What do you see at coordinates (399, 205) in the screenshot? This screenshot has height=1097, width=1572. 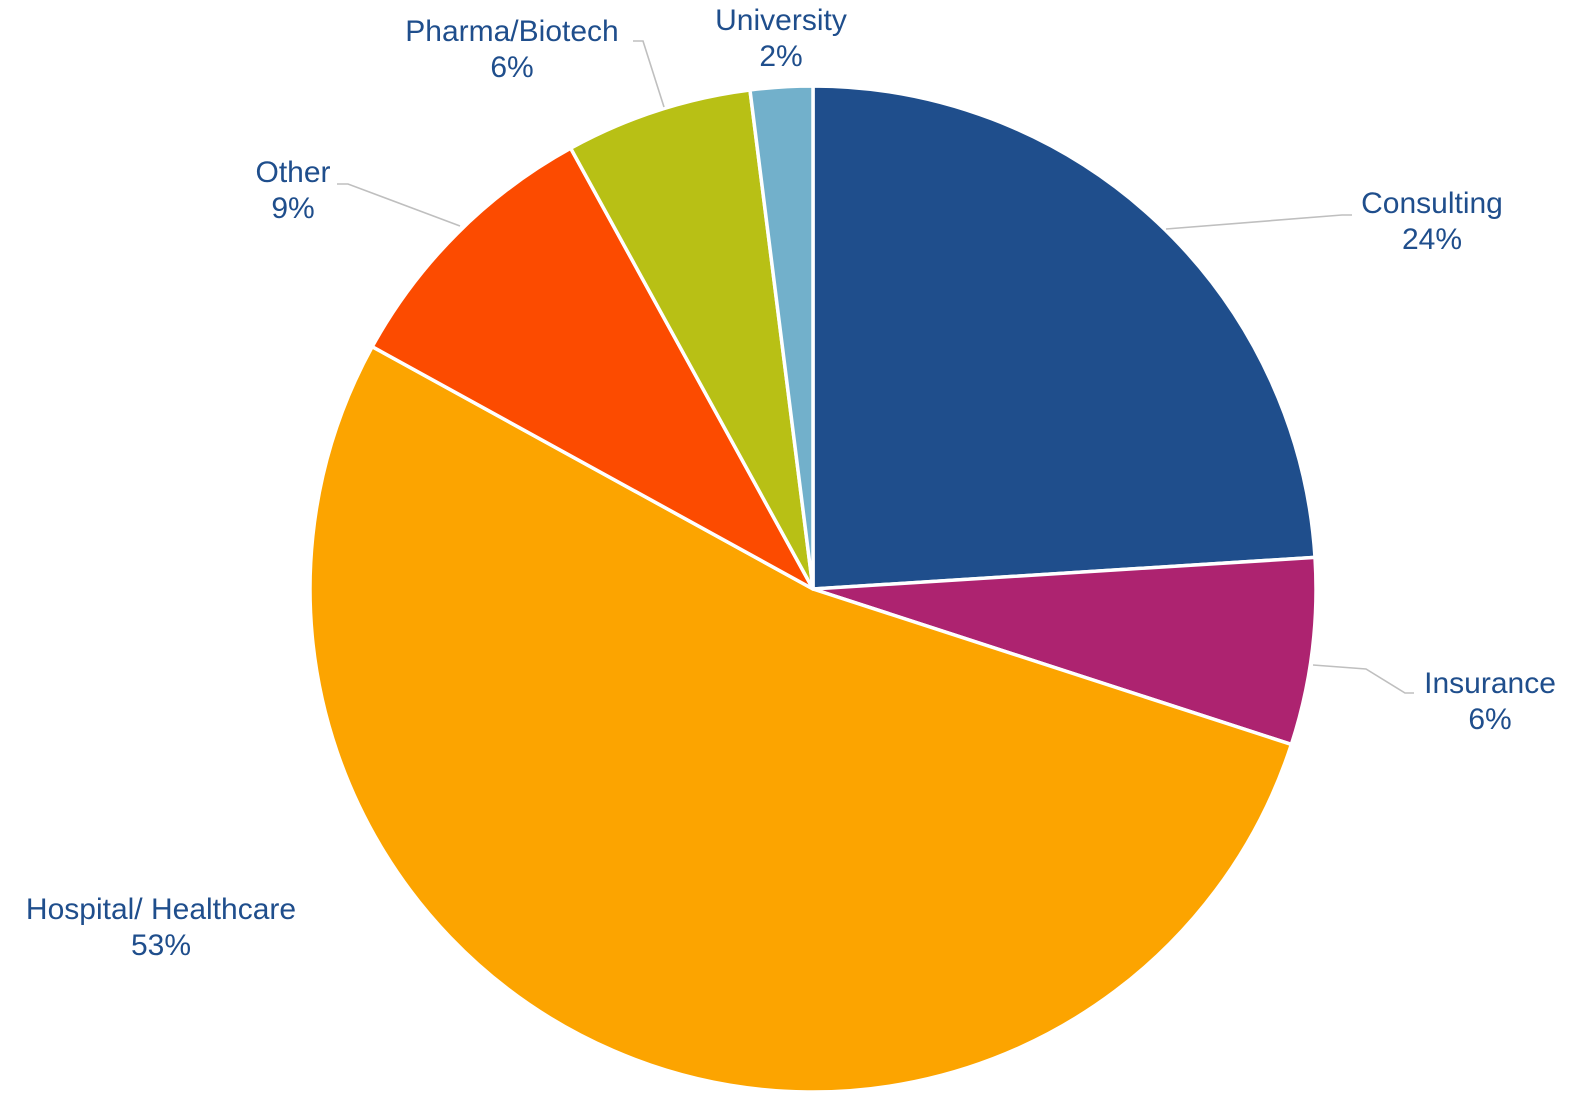 I see `leader-line-other` at bounding box center [399, 205].